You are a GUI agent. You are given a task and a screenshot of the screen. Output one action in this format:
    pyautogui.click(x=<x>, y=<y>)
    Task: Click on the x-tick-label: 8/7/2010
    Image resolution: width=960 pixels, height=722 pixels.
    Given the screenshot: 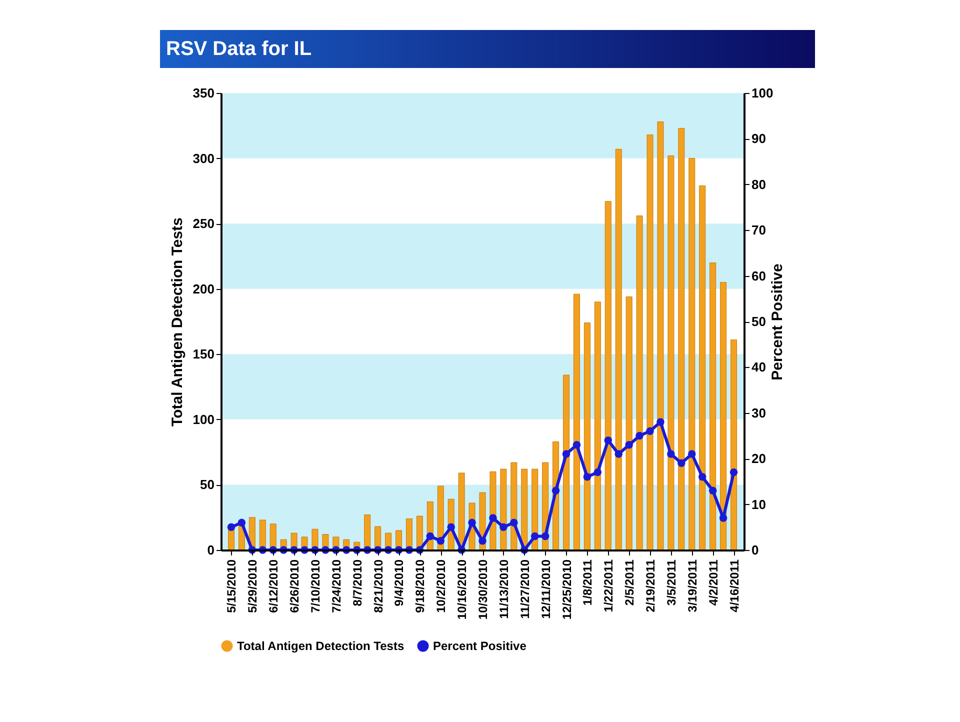 What is the action you would take?
    pyautogui.click(x=357, y=582)
    